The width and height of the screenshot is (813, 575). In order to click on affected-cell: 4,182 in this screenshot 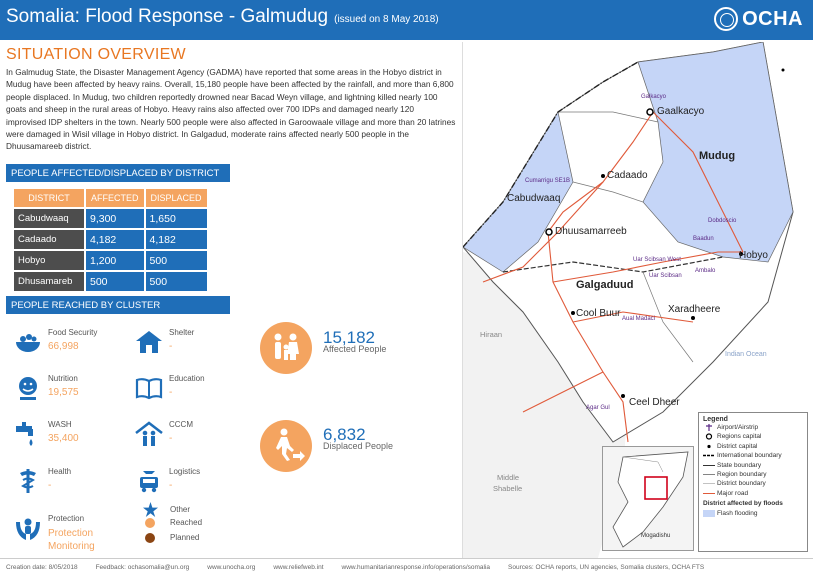, I will do `click(115, 239)`.